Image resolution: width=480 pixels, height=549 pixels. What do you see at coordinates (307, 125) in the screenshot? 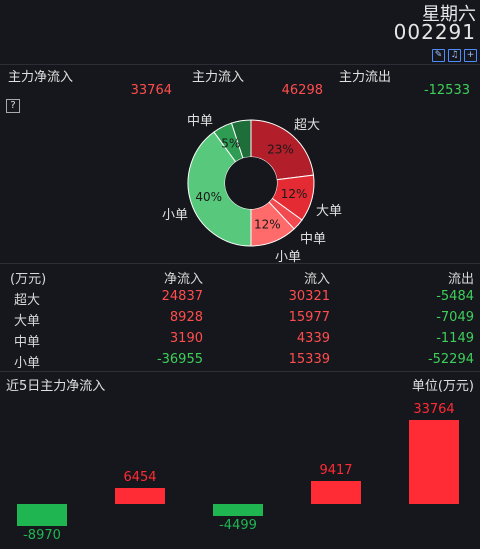
I see `donut-outer-label-super: 超大` at bounding box center [307, 125].